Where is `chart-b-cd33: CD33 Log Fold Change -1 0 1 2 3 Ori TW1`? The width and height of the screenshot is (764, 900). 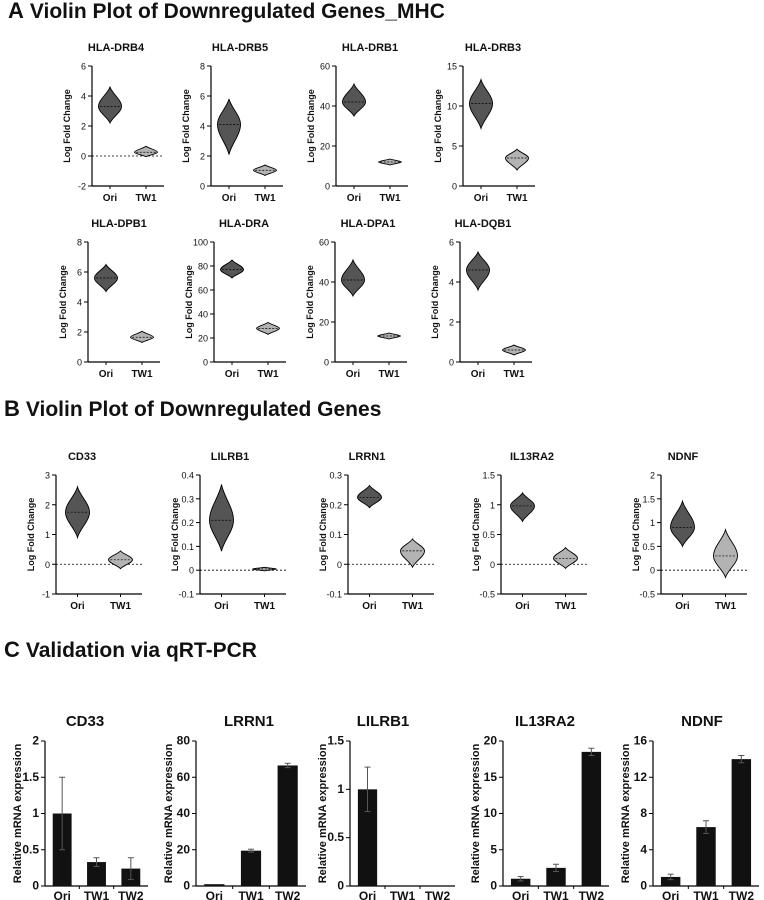 chart-b-cd33: CD33 Log Fold Change -1 0 1 2 3 Ori TW1 is located at coordinates (84, 531).